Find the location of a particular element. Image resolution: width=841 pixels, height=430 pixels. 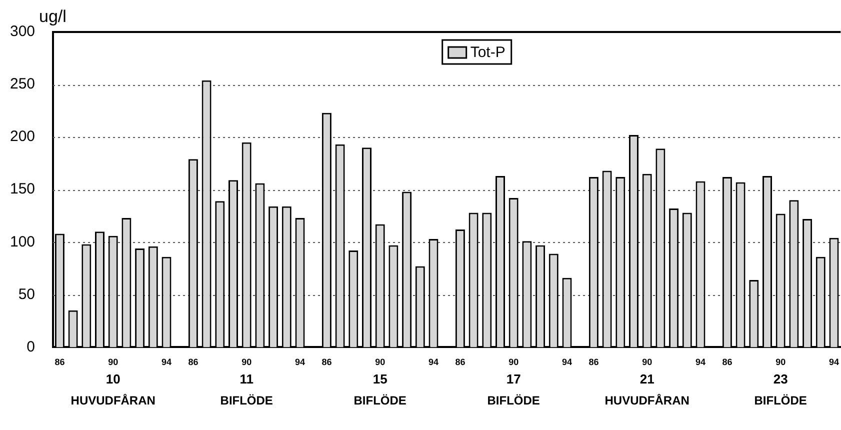

legend-label: Tot-P is located at coordinates (488, 53).